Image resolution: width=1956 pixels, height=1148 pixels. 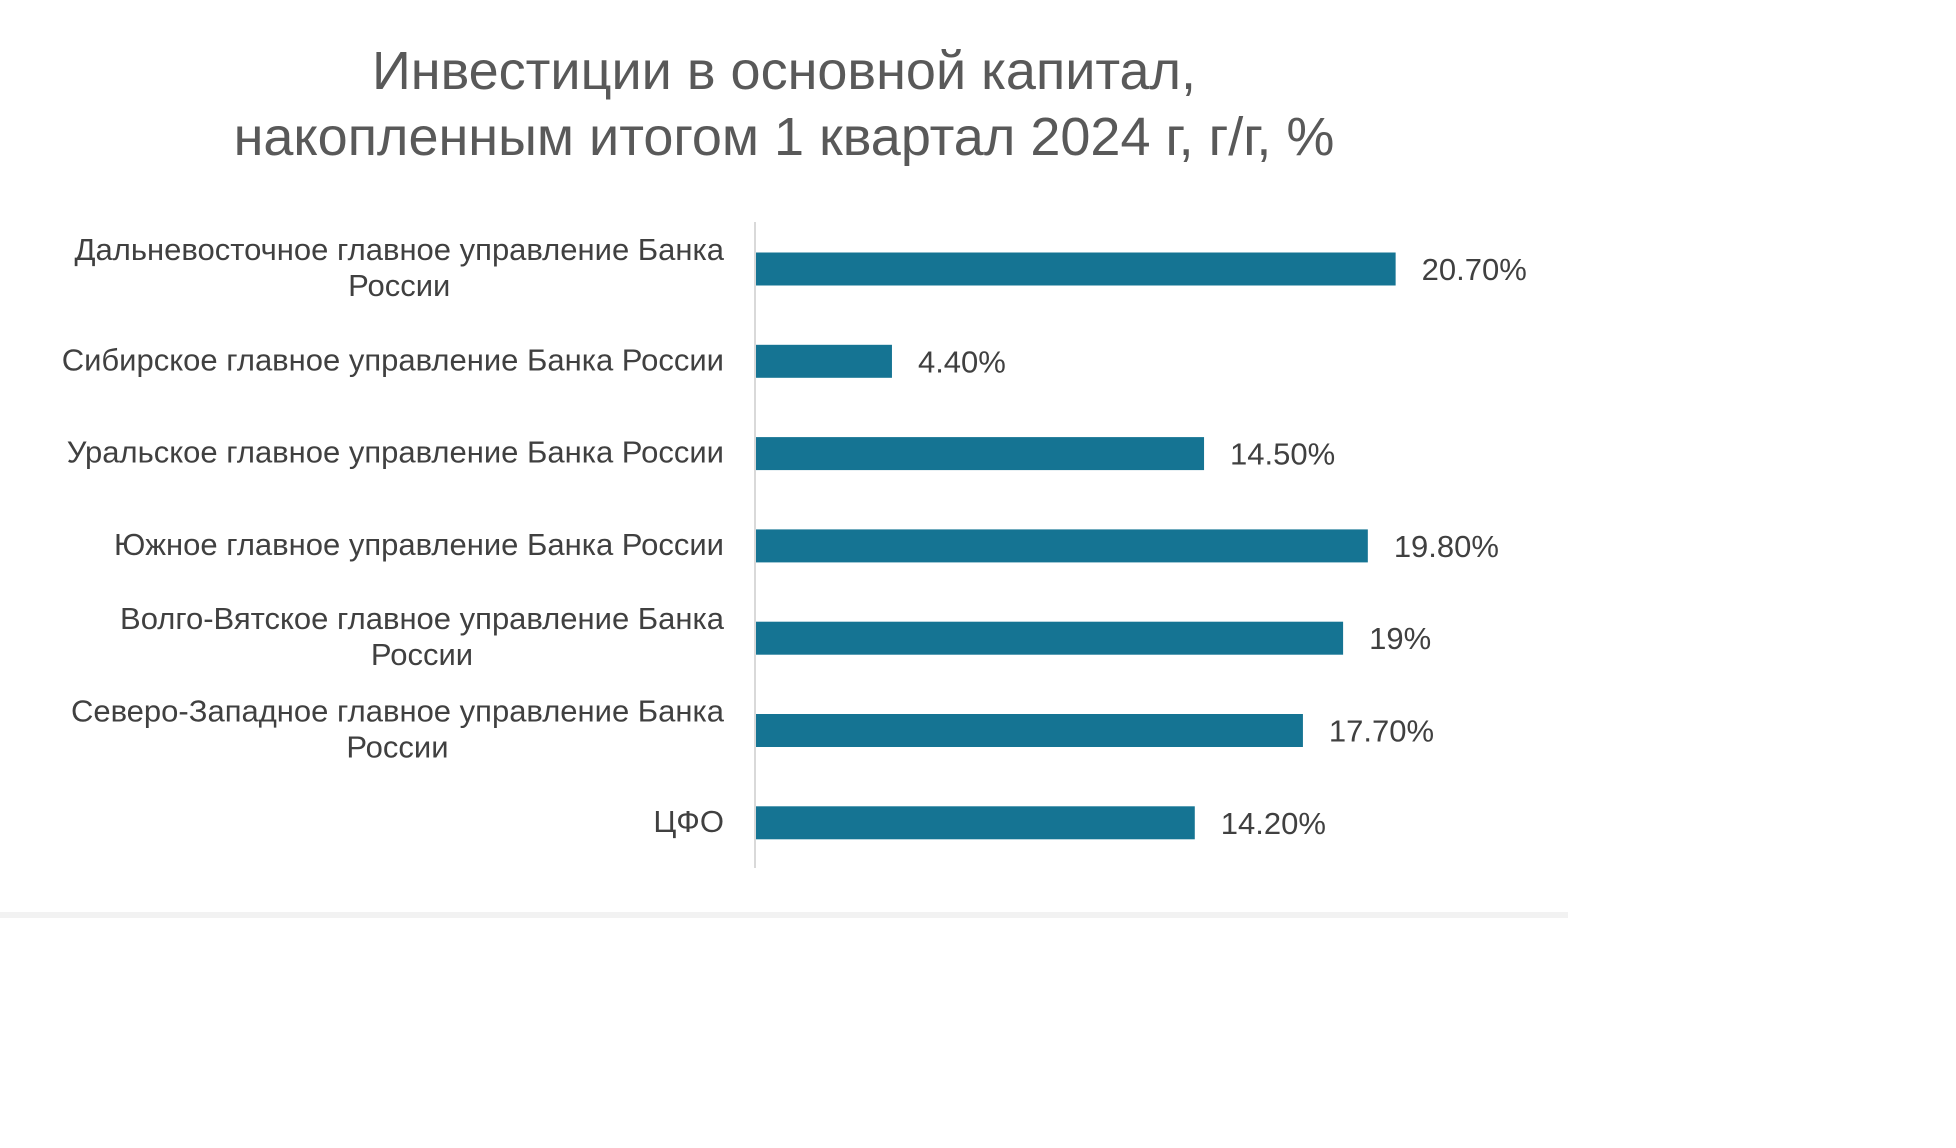 I want to click on data-label: 20.70%, so click(x=1474, y=269).